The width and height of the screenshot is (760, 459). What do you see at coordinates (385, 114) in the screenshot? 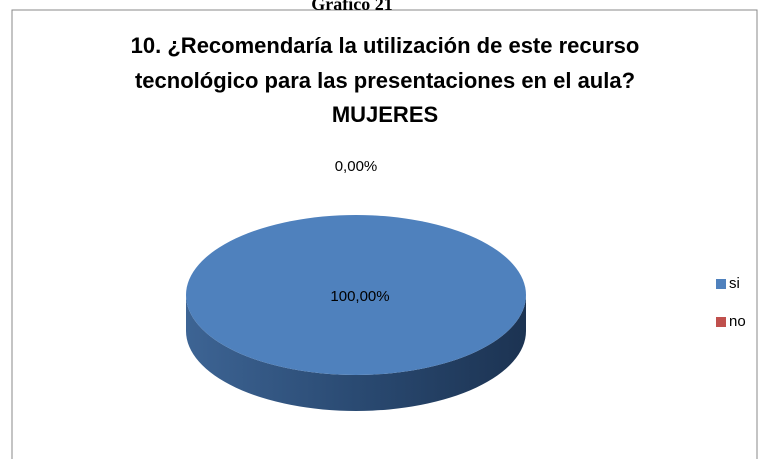
I see `chart-title: MUJERES` at bounding box center [385, 114].